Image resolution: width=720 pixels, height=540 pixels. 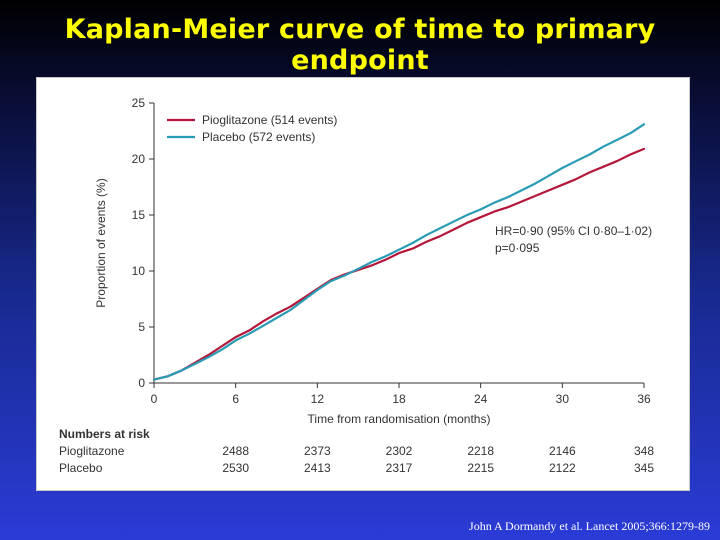 What do you see at coordinates (139, 103) in the screenshot?
I see `y-tick-label: 25` at bounding box center [139, 103].